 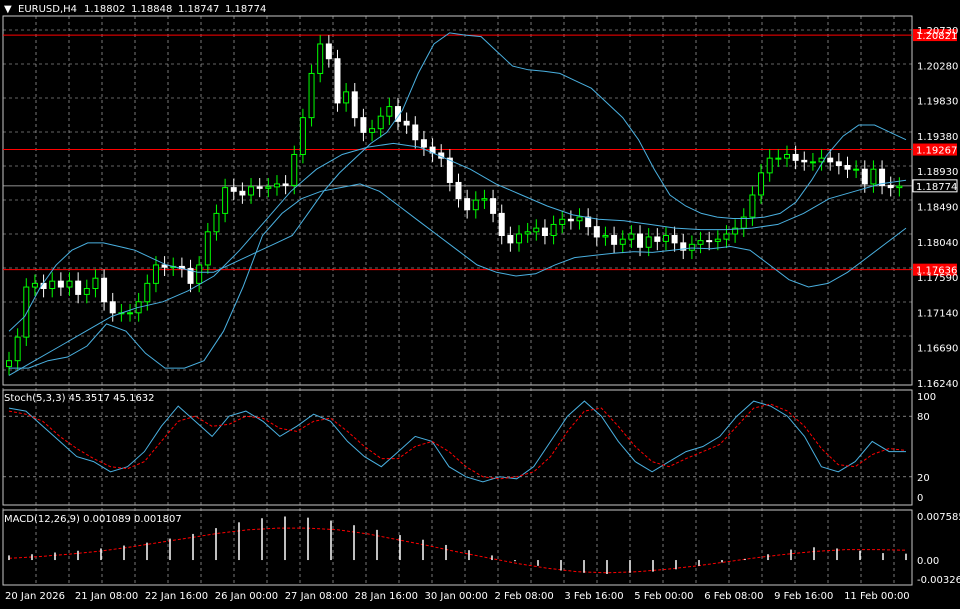 What do you see at coordinates (523, 596) in the screenshot?
I see `time-axis-label: 2 Feb 08:00` at bounding box center [523, 596].